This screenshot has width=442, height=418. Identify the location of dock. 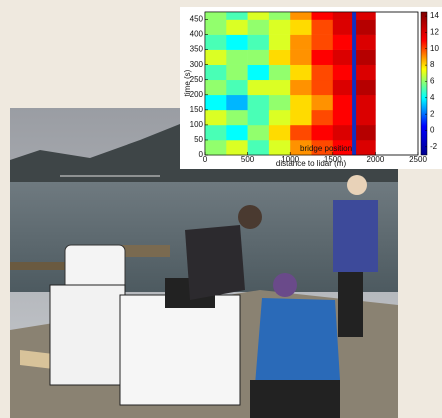
(40, 266).